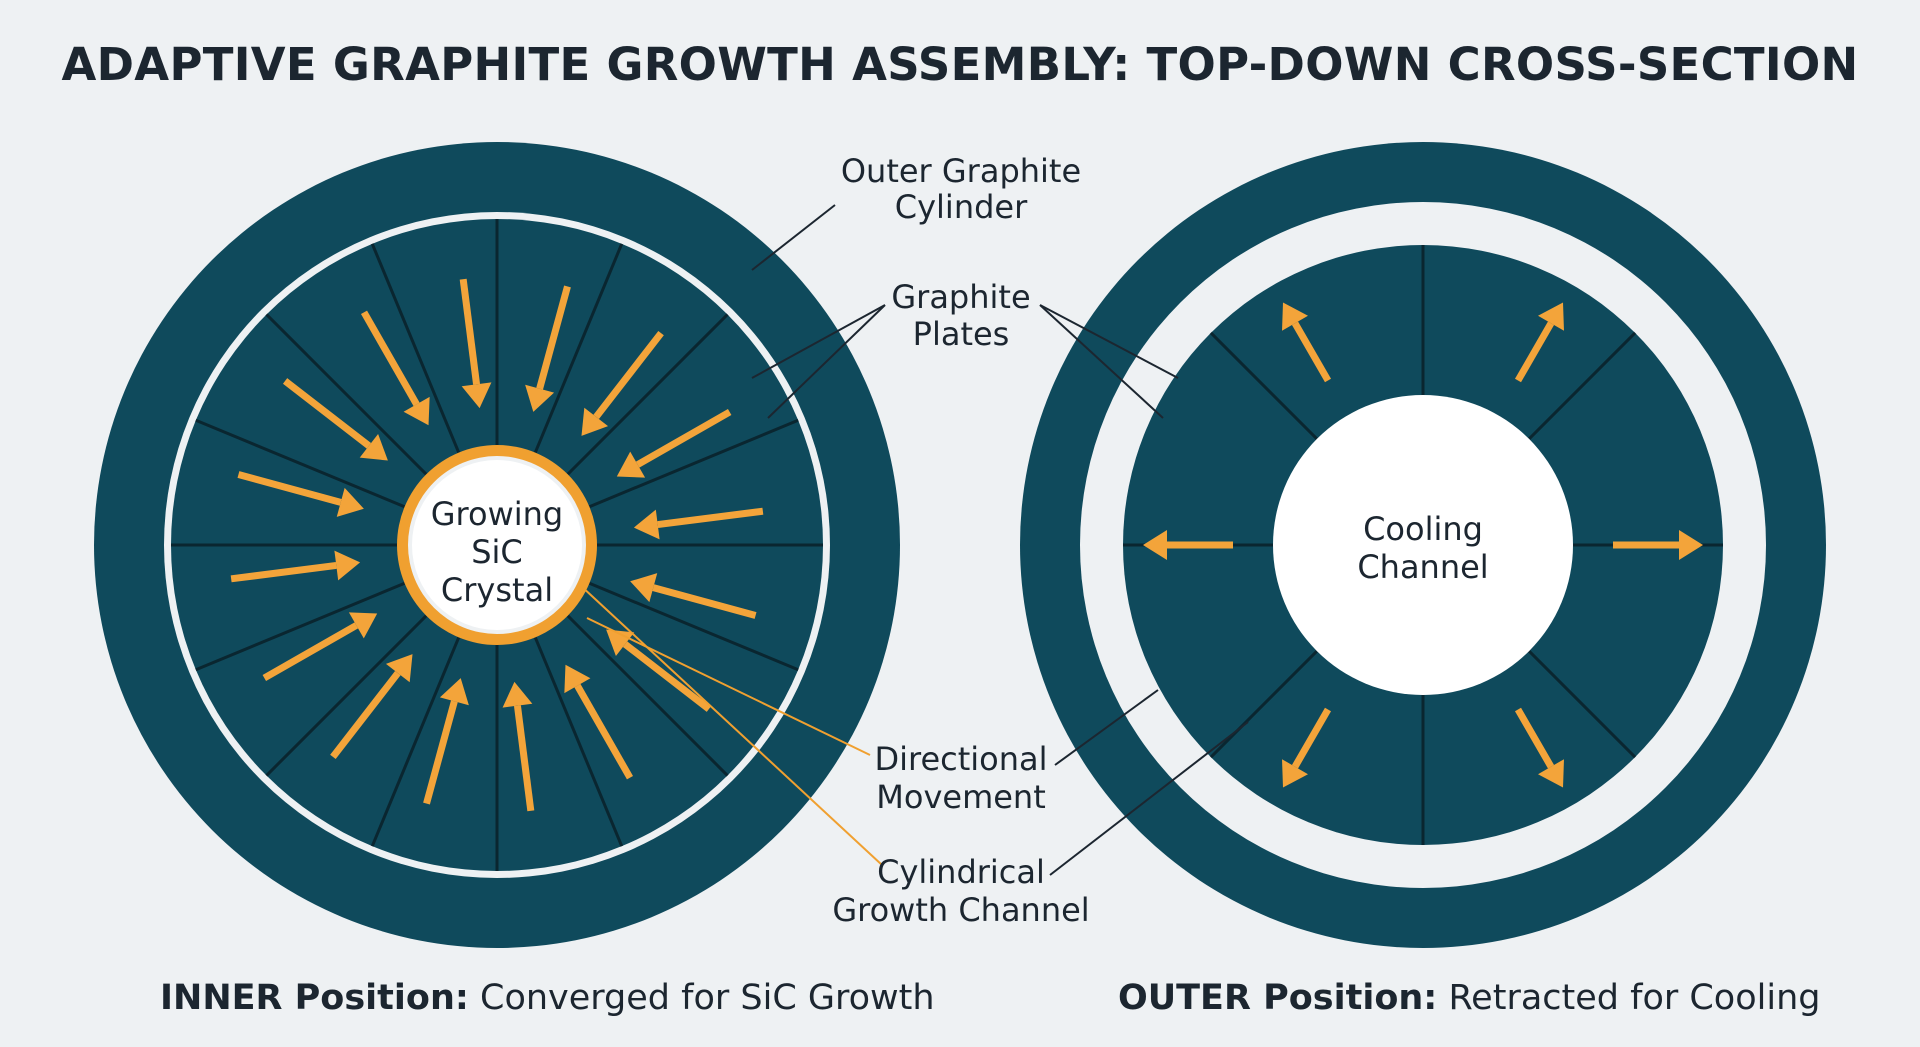 This screenshot has width=1920, height=1047. I want to click on label-directional-movement-1: Directional, so click(960, 759).